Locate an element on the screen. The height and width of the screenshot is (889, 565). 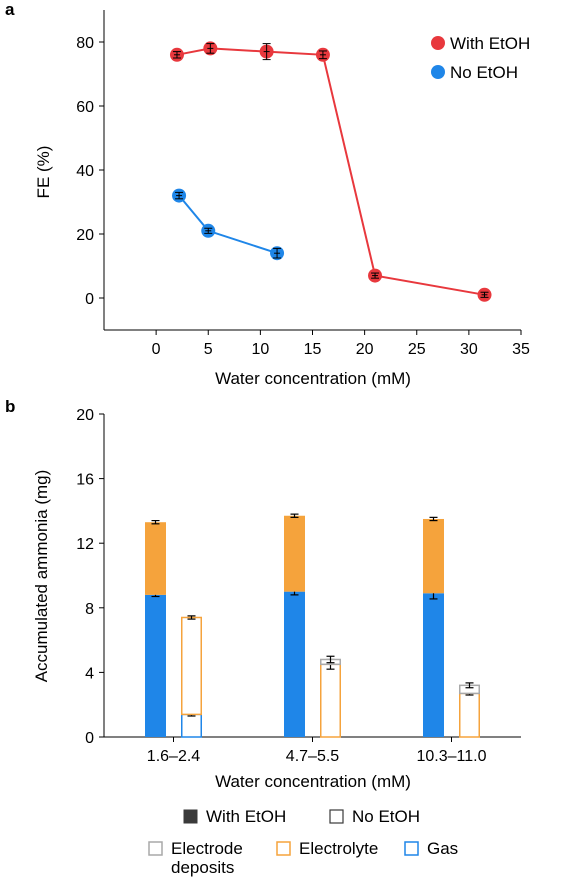
panel-a-x-tick-label: 15 is located at coordinates (313, 349).